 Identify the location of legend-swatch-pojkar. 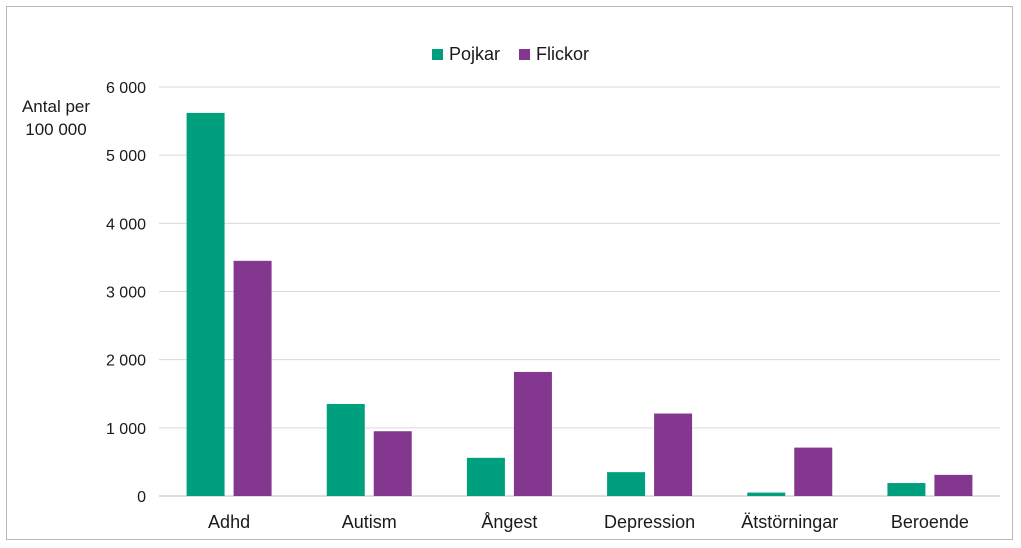
(437, 54).